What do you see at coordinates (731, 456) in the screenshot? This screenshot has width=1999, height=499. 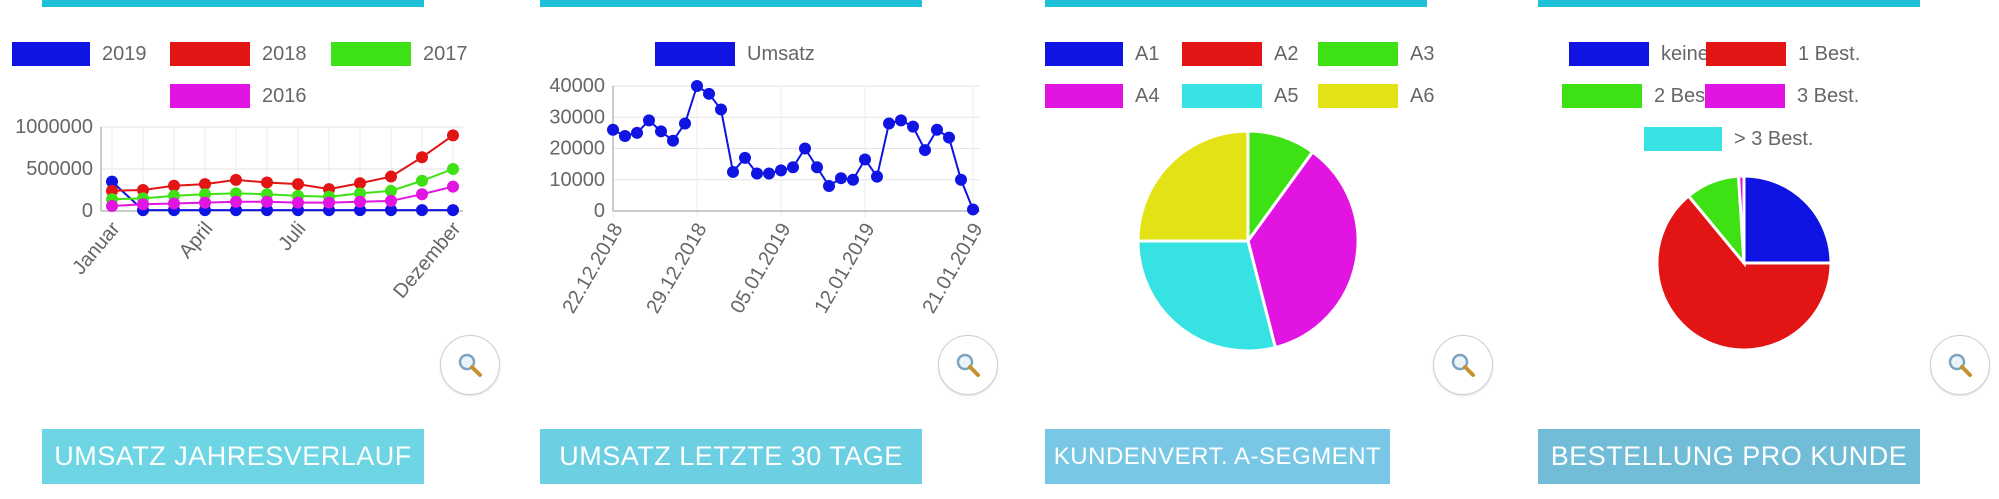 I see `panel-title-button: UMSATZ LETZTE 30 TAGE` at bounding box center [731, 456].